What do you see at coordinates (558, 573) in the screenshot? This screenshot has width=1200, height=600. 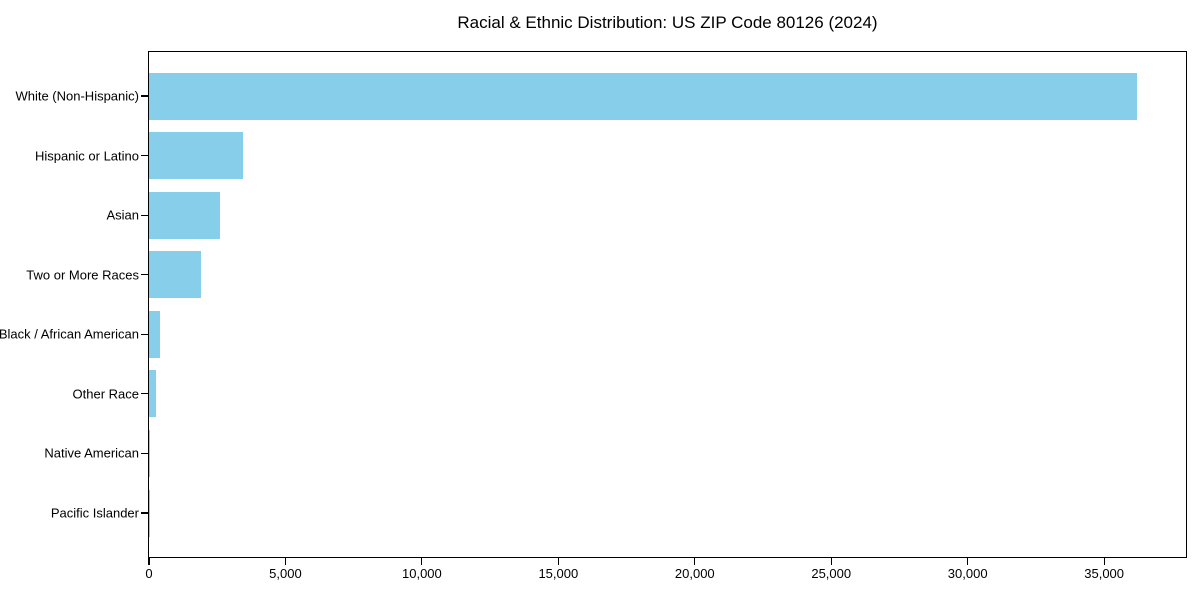 I see `x-tick-label: 15,000` at bounding box center [558, 573].